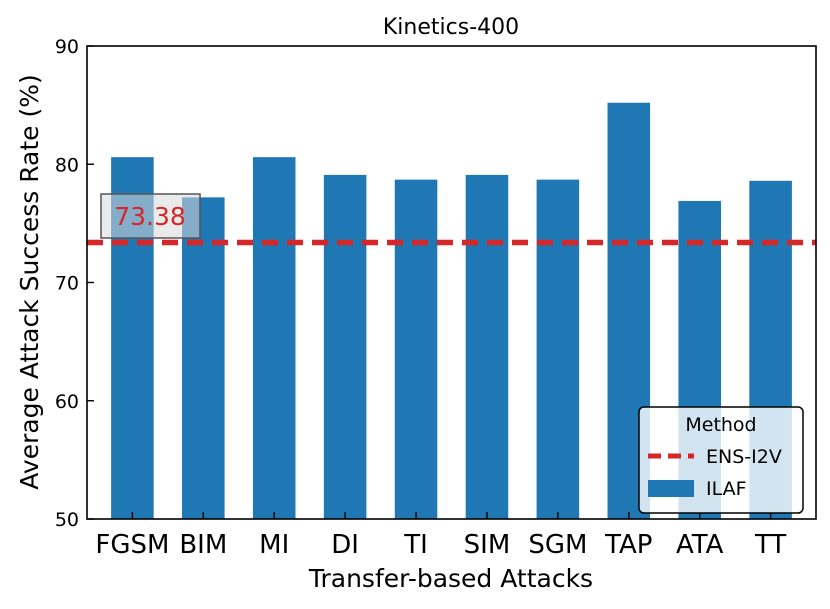 The width and height of the screenshot is (830, 609). I want to click on bar-di, so click(345, 346).